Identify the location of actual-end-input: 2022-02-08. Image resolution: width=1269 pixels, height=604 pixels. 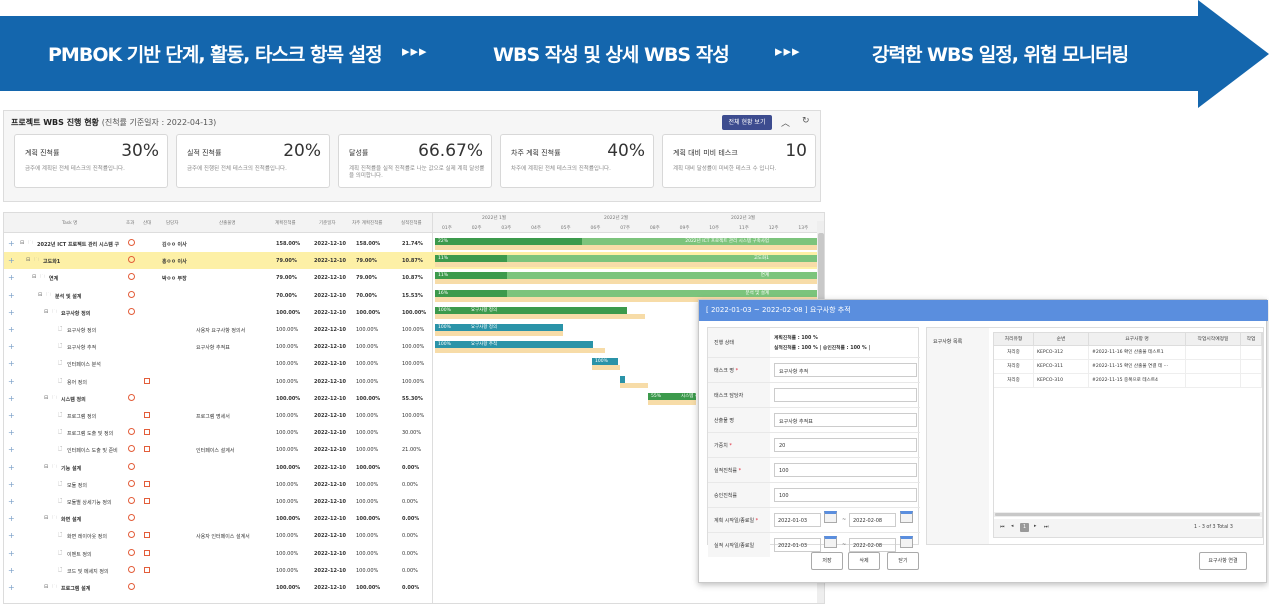
(872, 545).